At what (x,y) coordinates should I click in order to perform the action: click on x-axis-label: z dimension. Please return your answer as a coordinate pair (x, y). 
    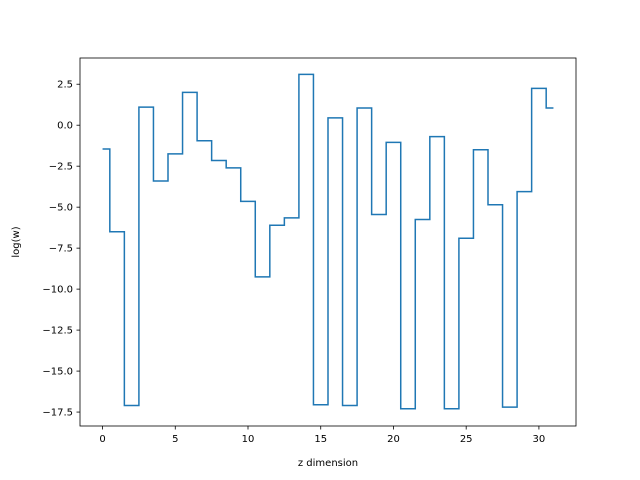
    Looking at the image, I should click on (328, 463).